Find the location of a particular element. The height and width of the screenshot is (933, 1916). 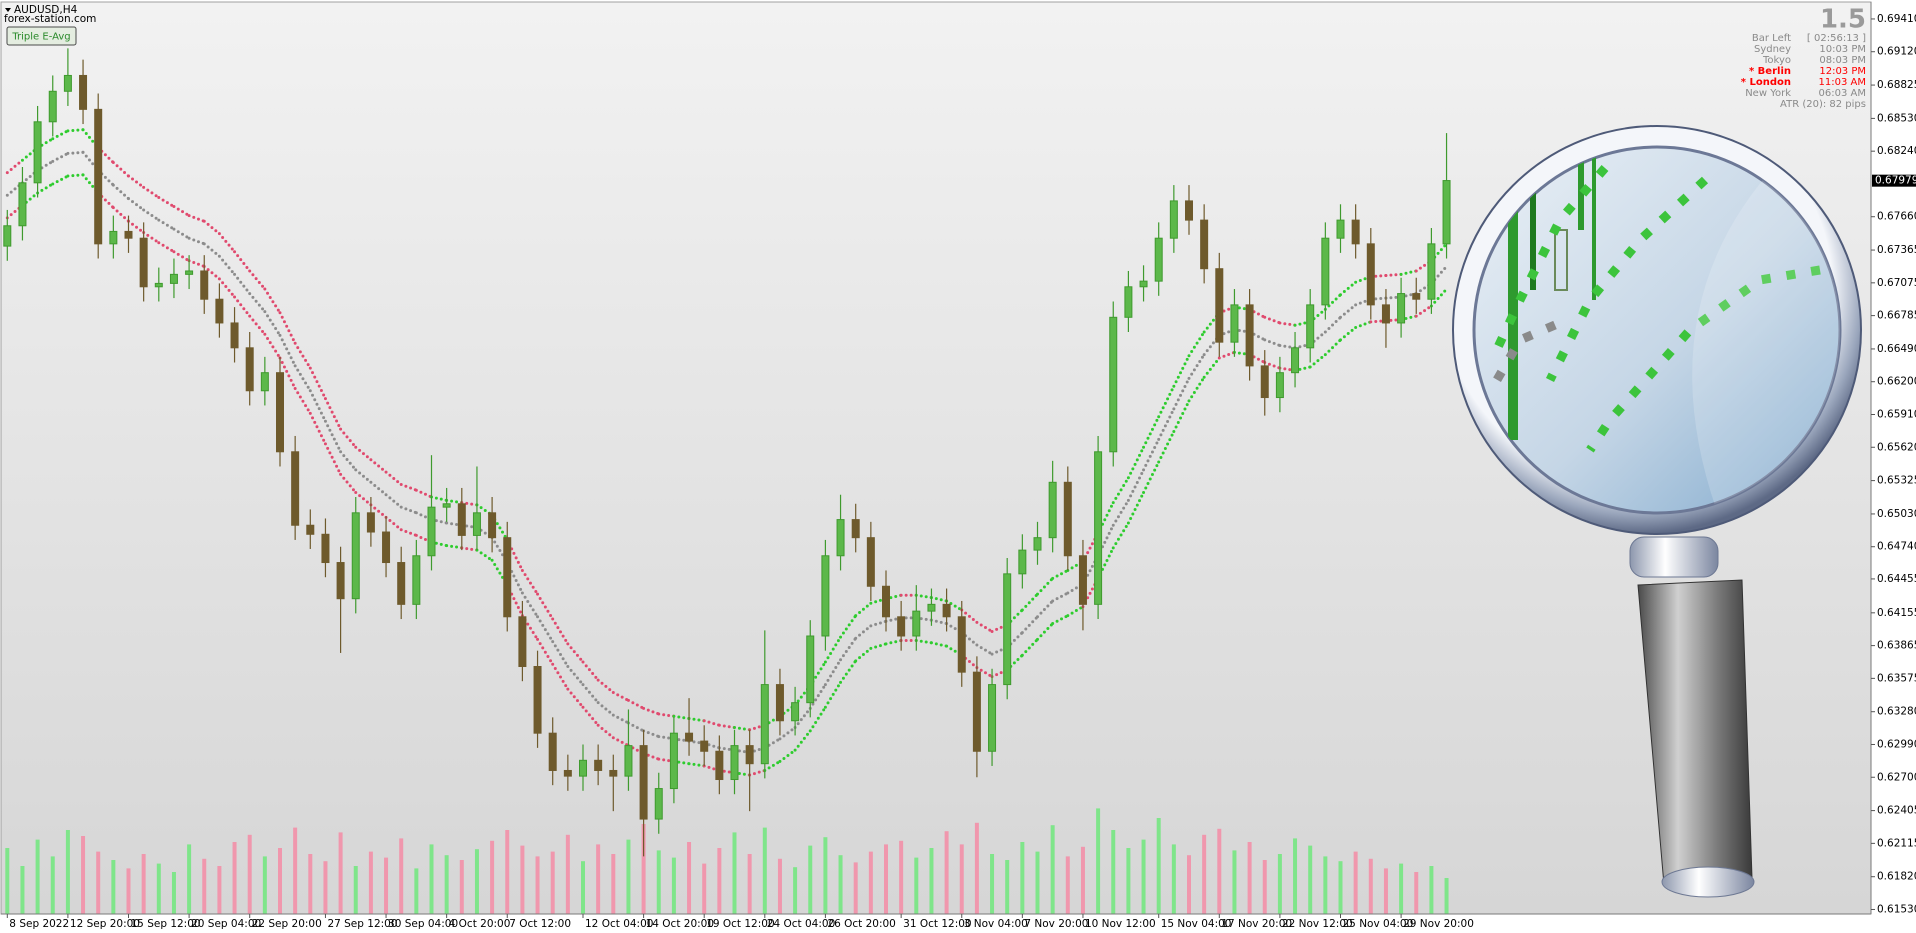

info-row-label: New York is located at coordinates (1768, 93).